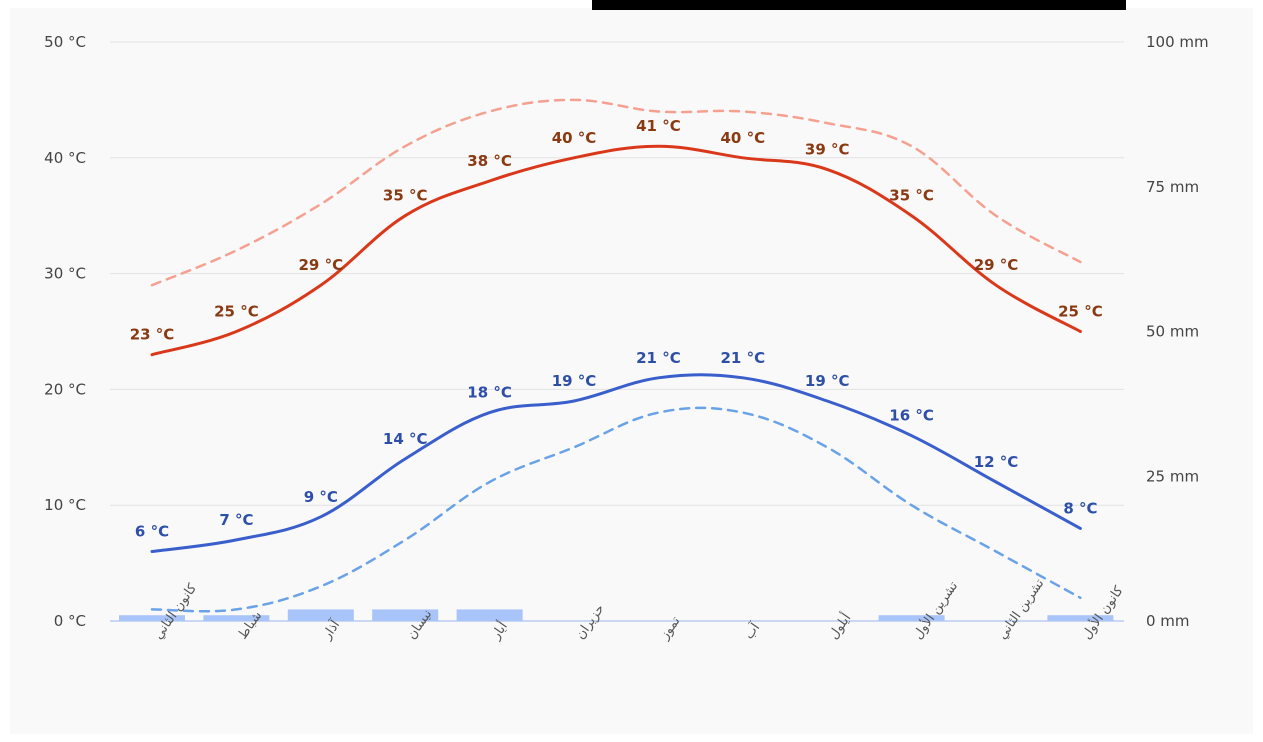 This screenshot has width=1263, height=742. I want to click on right-tick-label: 50 mm, so click(1172, 332).